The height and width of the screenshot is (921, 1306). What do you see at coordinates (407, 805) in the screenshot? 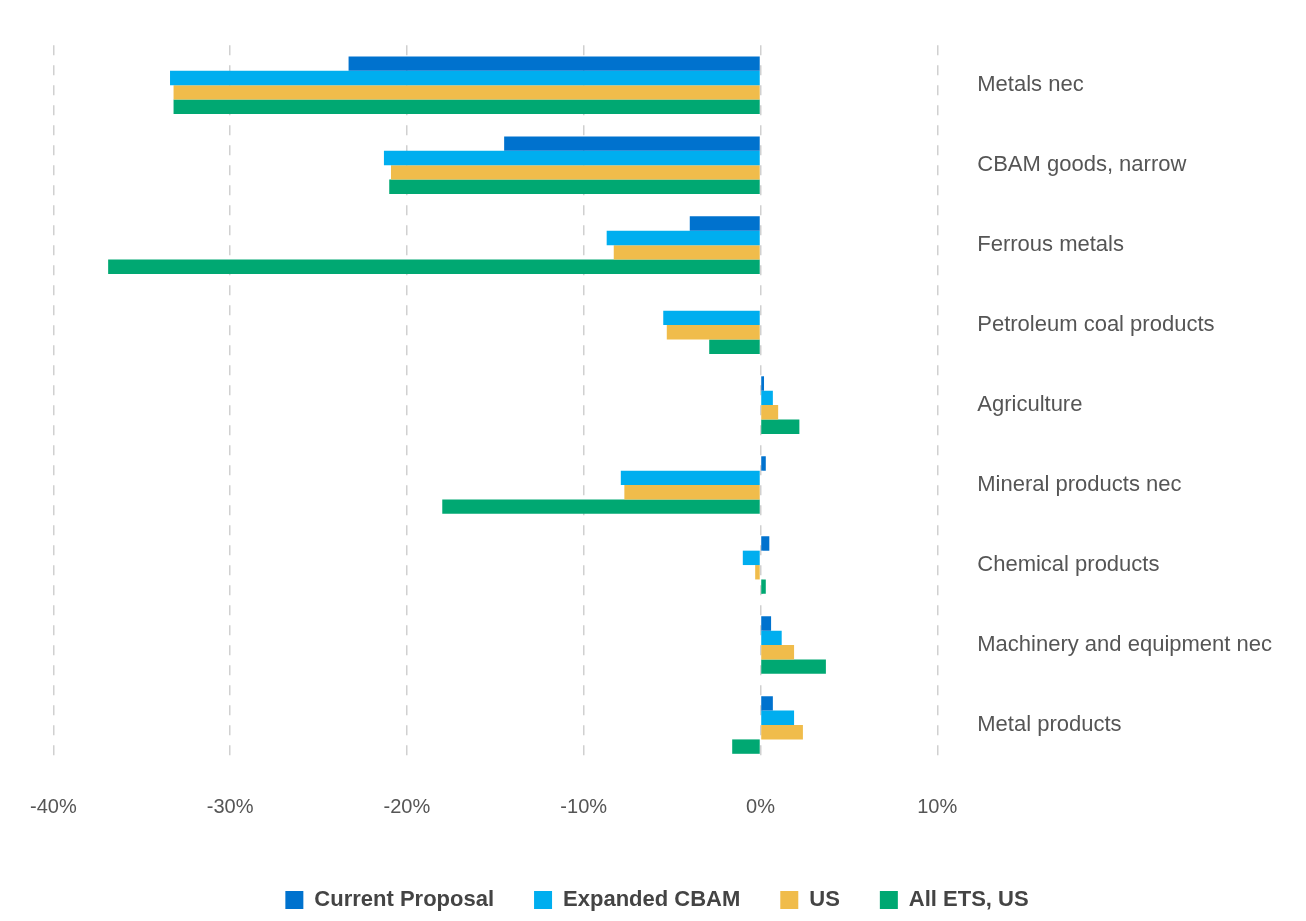
I see `x-tick-label: -20%` at bounding box center [407, 805].